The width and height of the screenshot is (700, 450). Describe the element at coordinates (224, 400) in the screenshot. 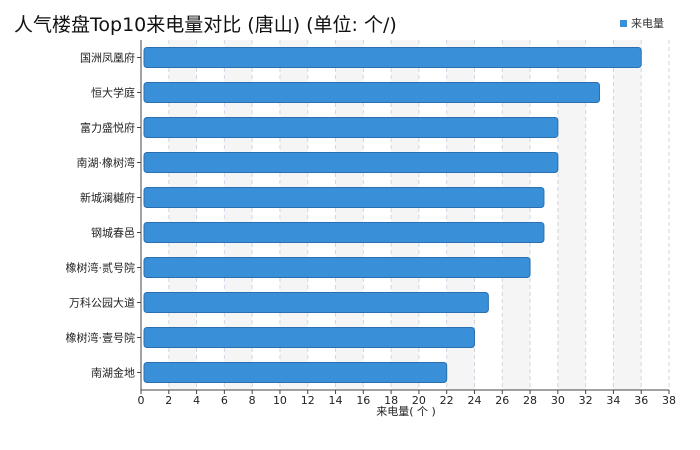

I see `x-tick-label: 6` at that location.